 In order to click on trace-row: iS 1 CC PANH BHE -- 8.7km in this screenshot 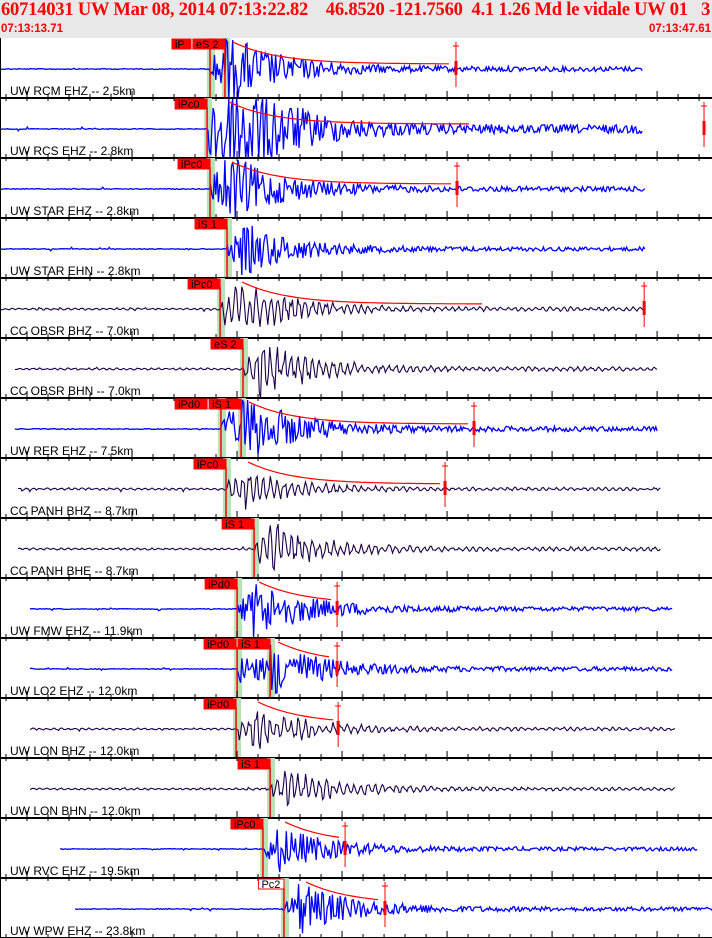, I will do `click(356, 549)`.